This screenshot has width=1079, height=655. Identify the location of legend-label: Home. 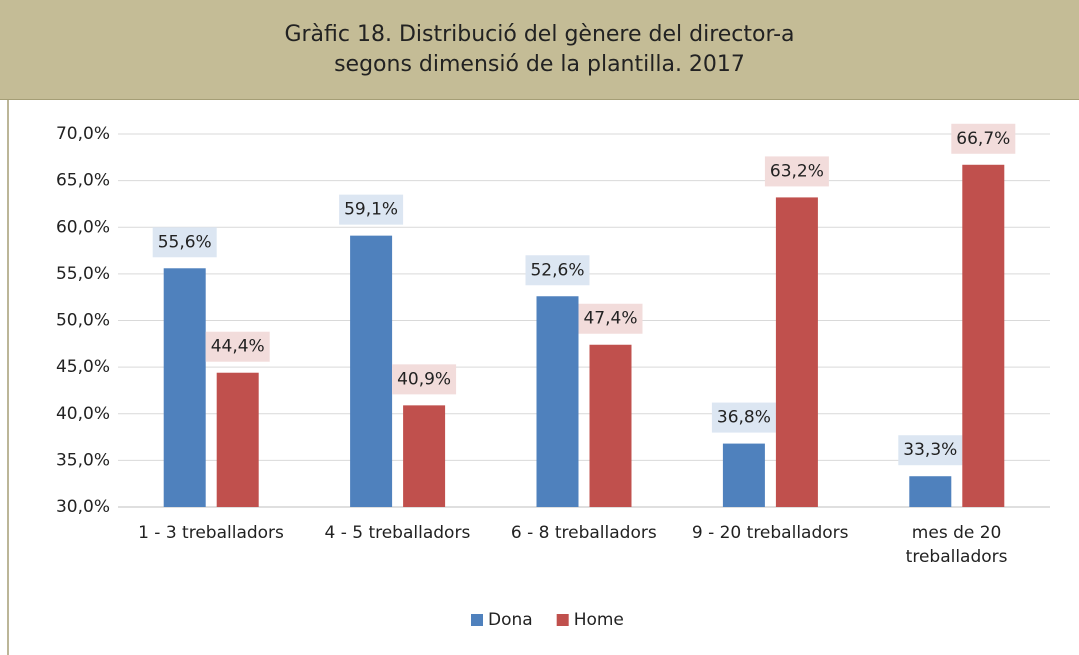
(599, 620).